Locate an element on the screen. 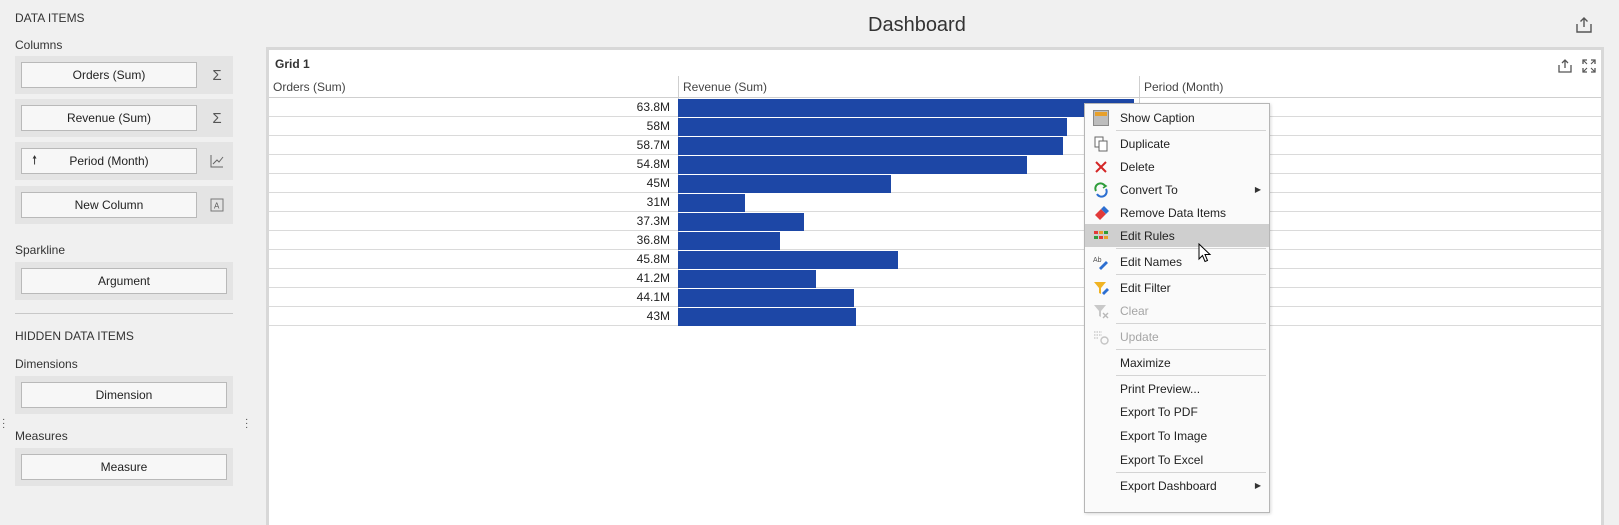  table-row: 63.8M is located at coordinates (935, 107).